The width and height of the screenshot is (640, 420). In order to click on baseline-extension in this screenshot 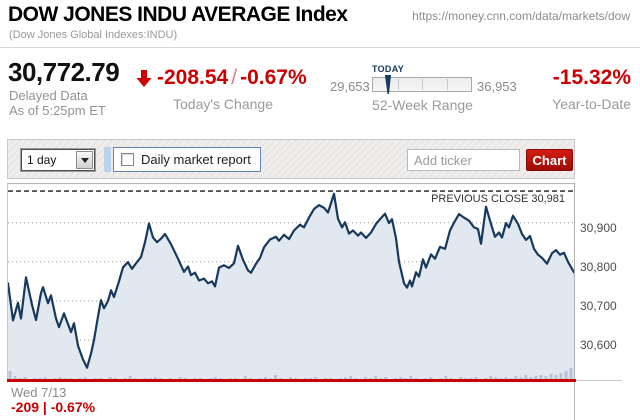, I will do `click(599, 380)`.